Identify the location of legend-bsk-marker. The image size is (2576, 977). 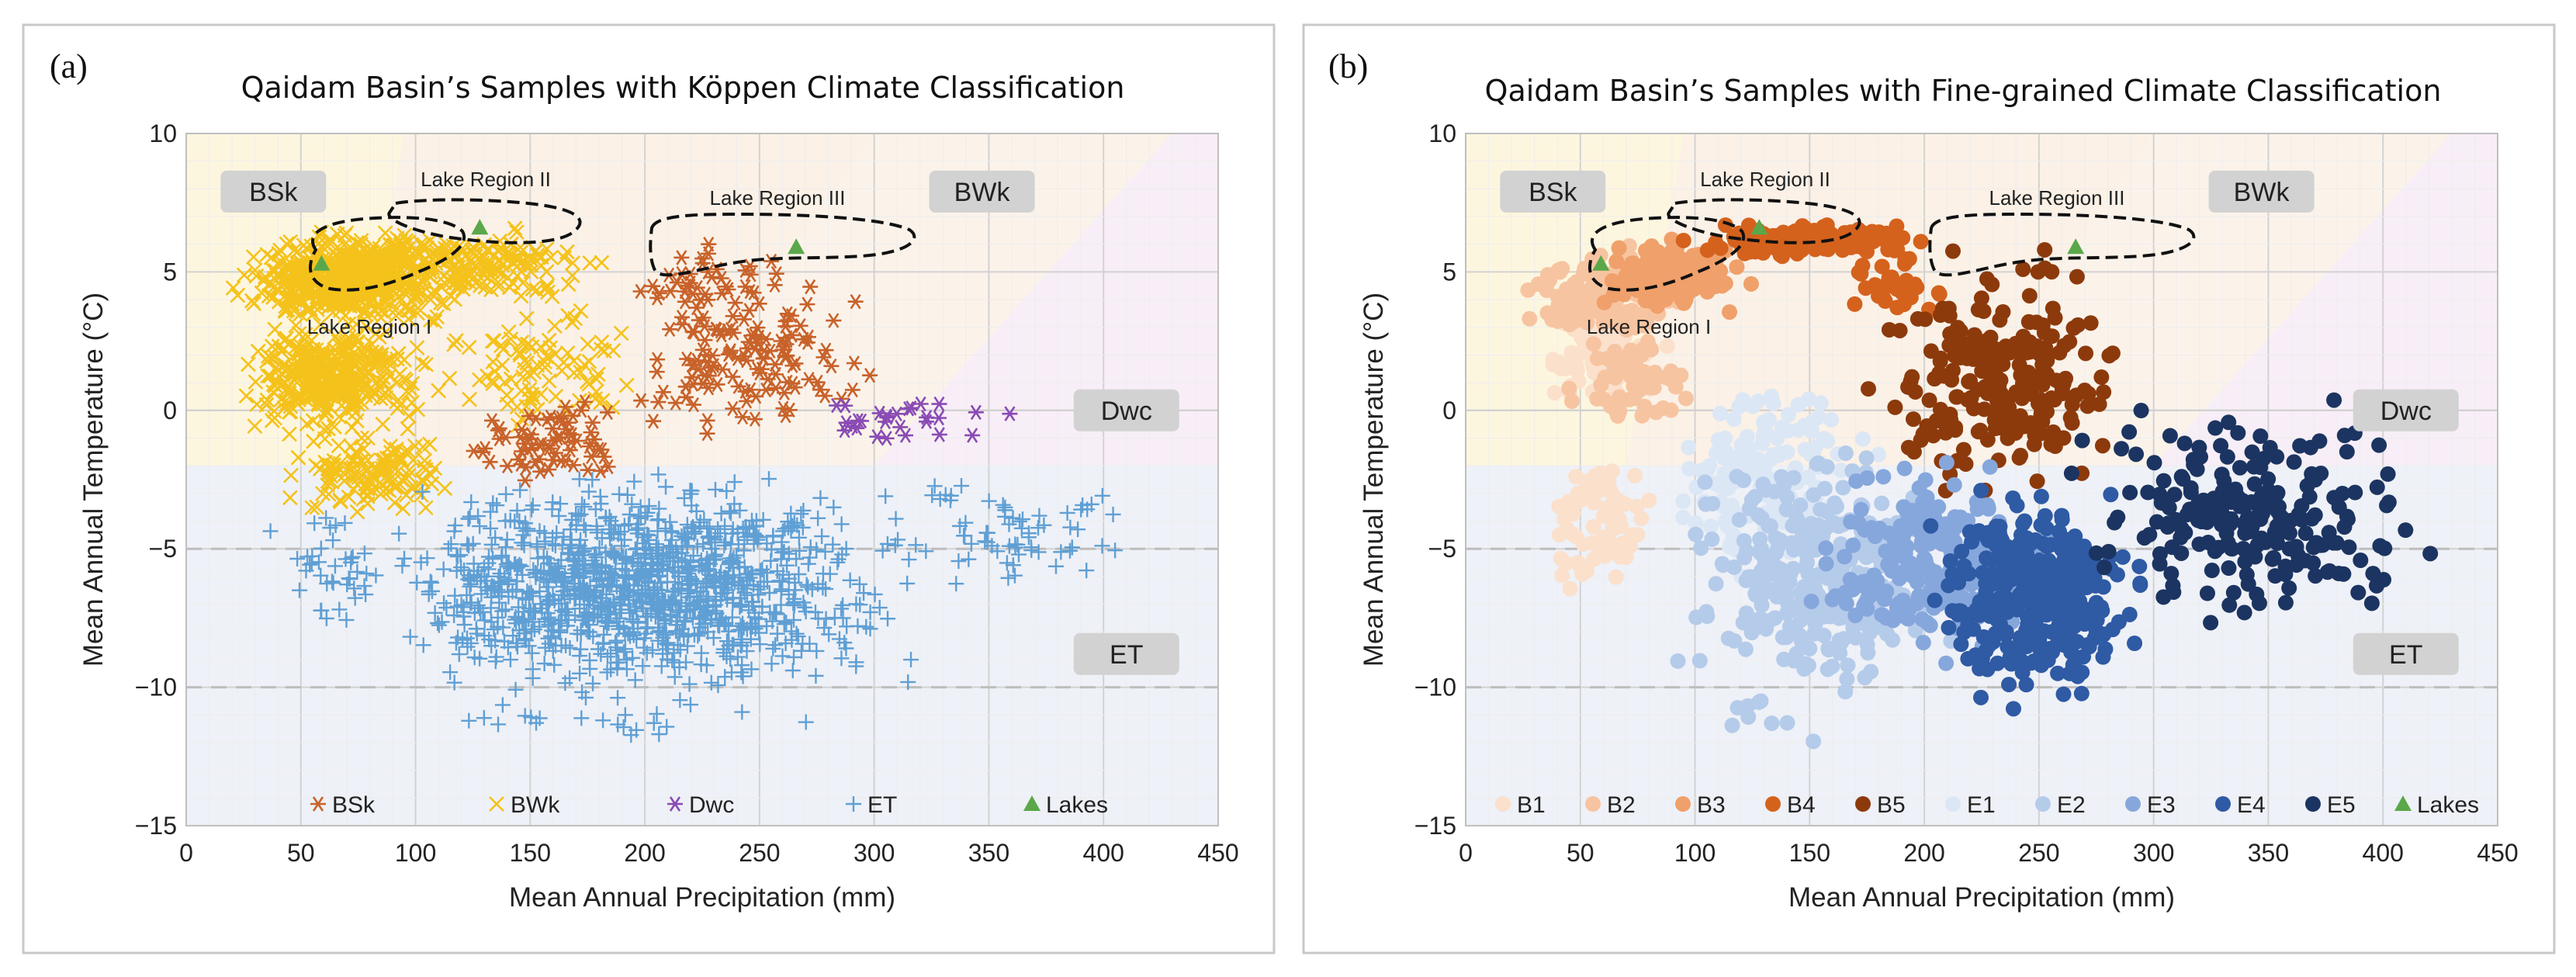
(318, 804).